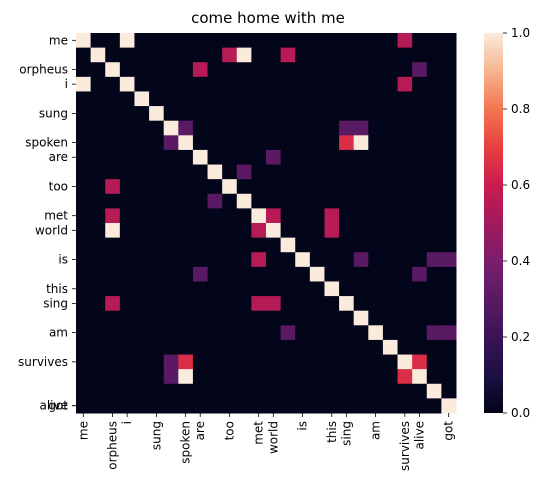  What do you see at coordinates (46, 143) in the screenshot?
I see `y-tick-label: spoken` at bounding box center [46, 143].